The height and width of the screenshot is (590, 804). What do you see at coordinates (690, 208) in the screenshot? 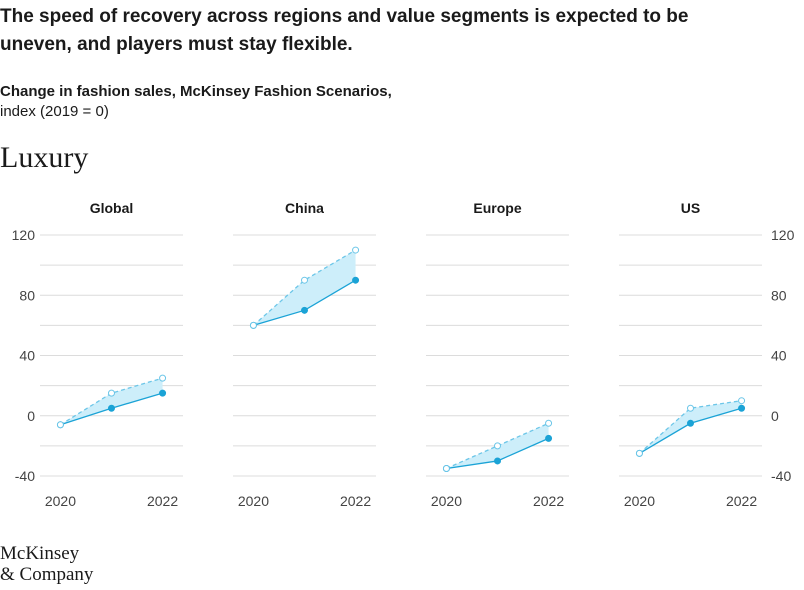
I see `panel-title: US` at bounding box center [690, 208].